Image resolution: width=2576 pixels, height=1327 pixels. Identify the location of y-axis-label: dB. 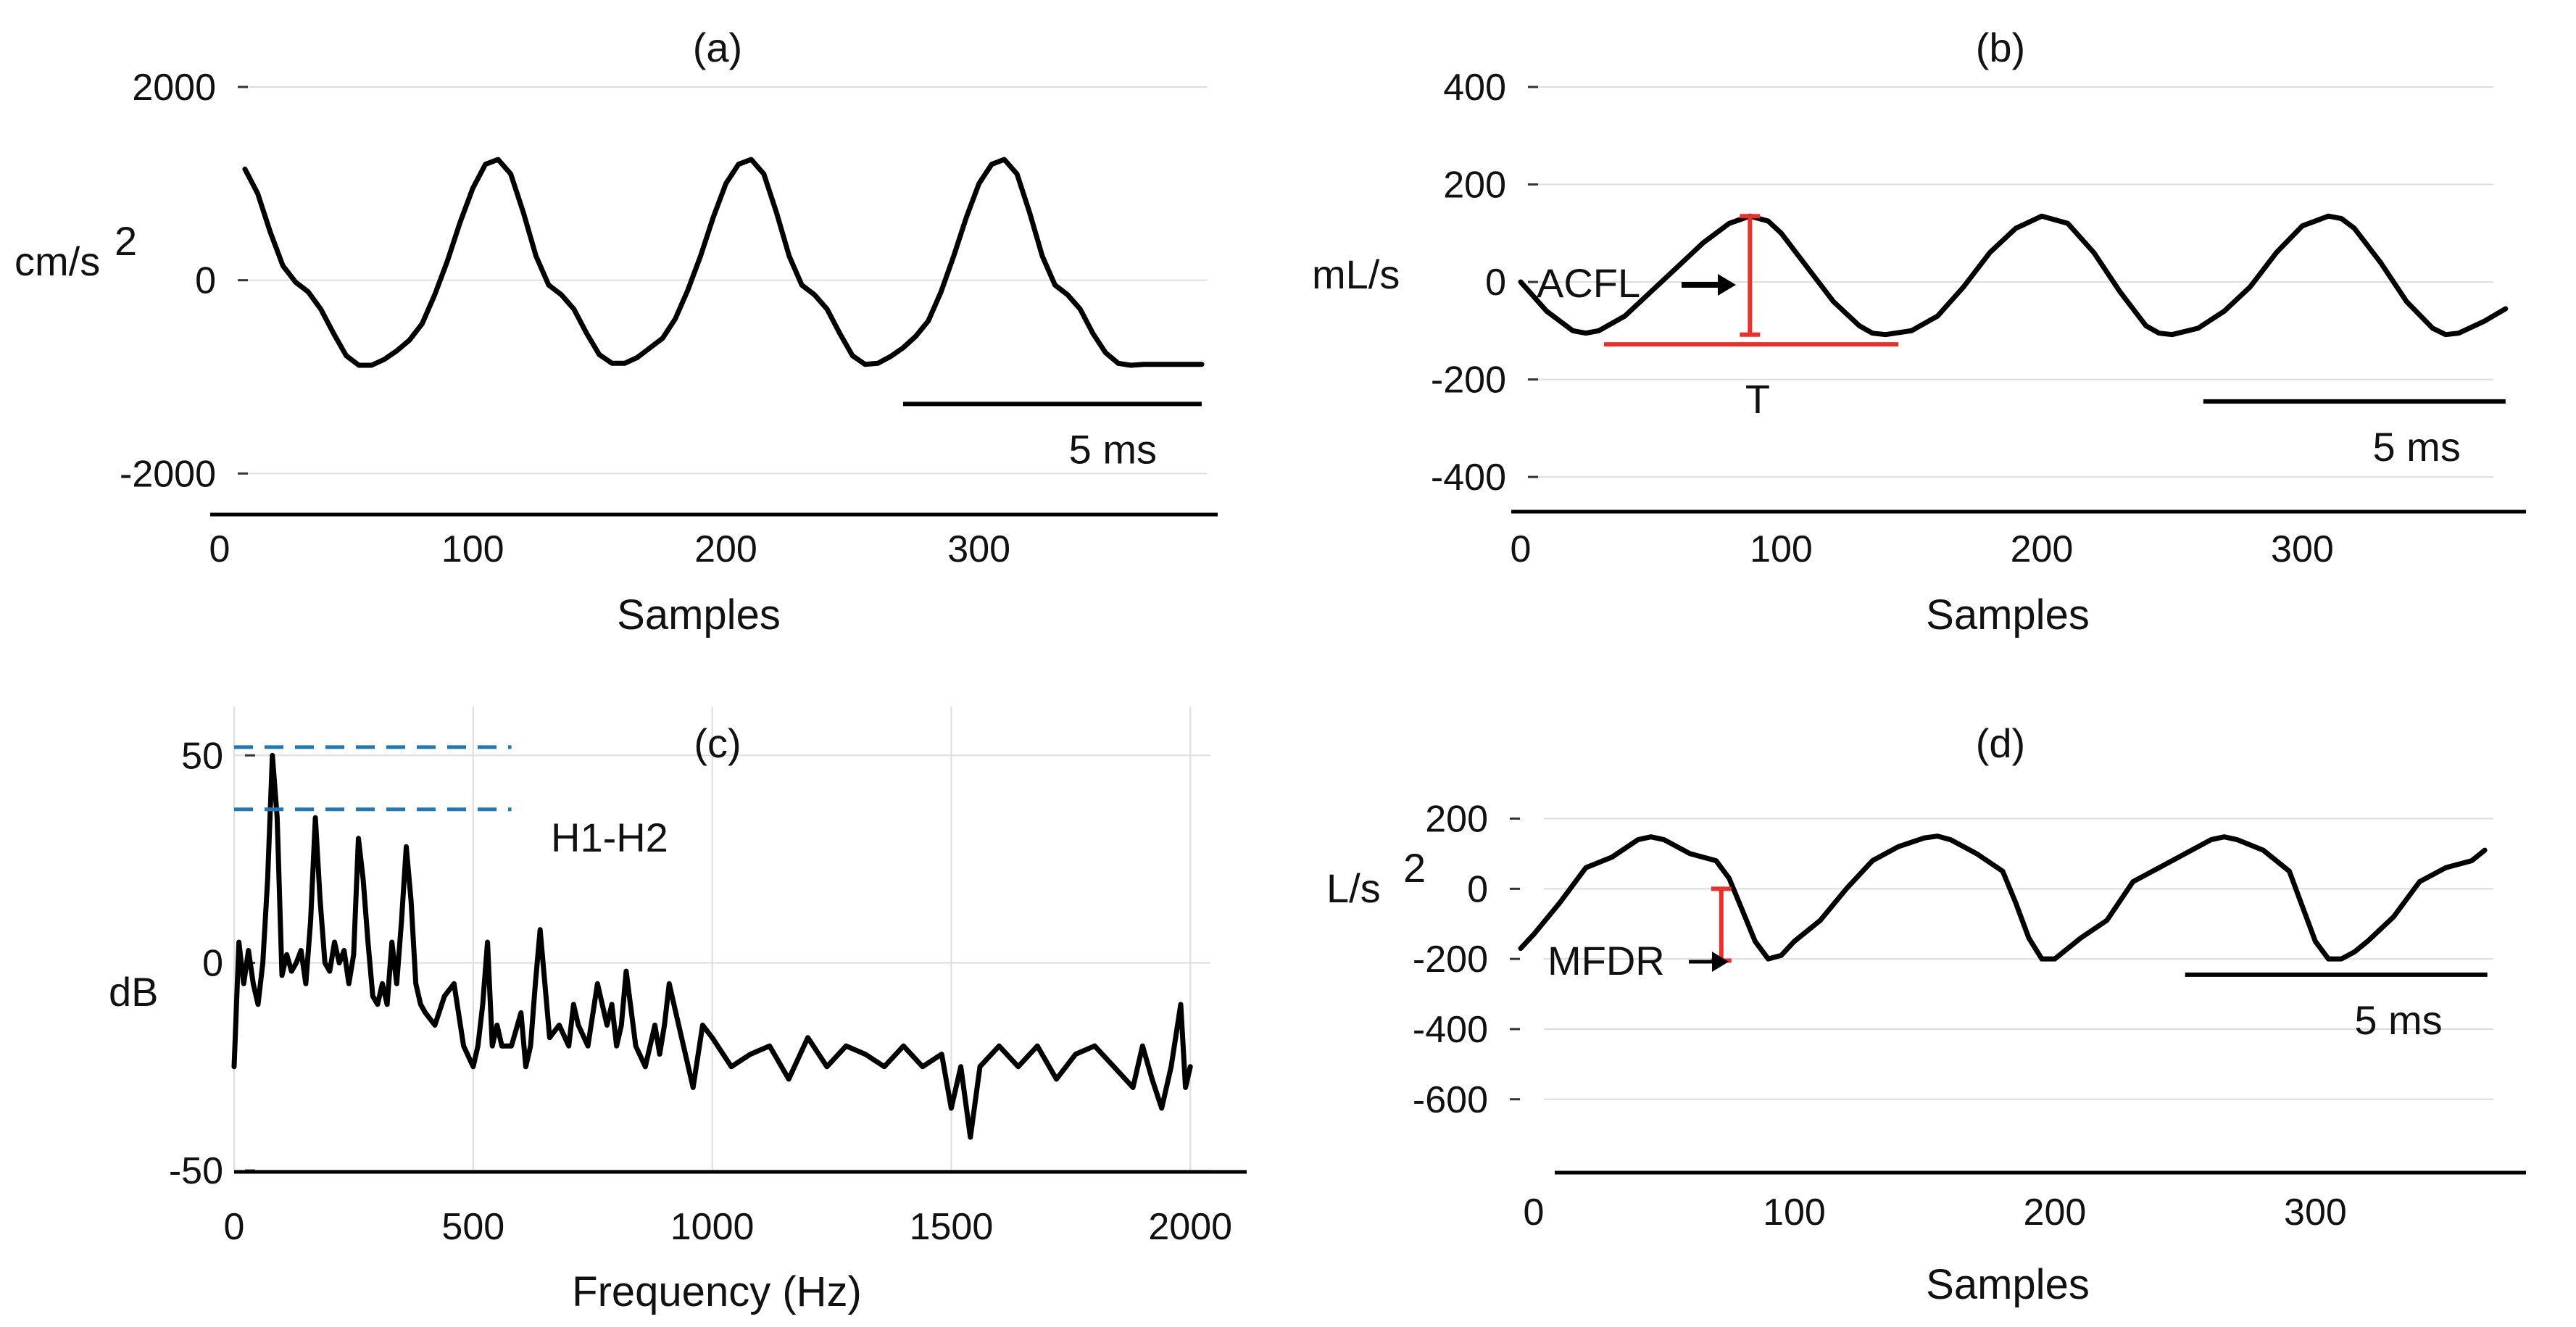
(134, 992).